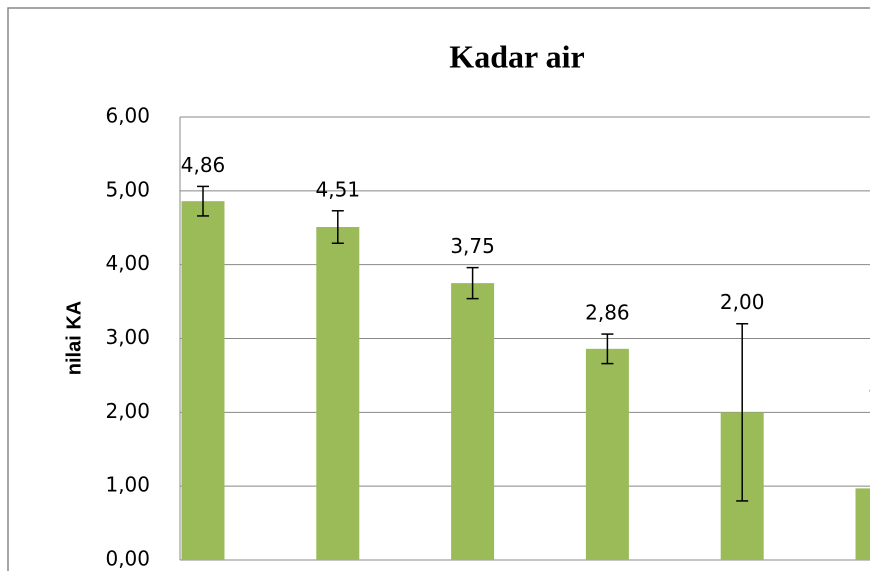  Describe the element at coordinates (127, 263) in the screenshot. I see `y-tick-label: 4,00` at that location.